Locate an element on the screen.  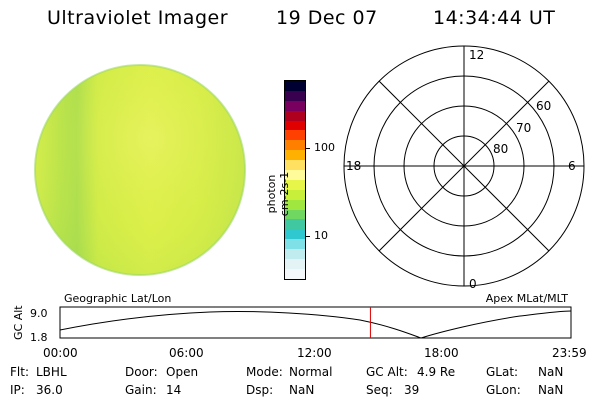
colorbar-label-10: 10 is located at coordinates (321, 235).